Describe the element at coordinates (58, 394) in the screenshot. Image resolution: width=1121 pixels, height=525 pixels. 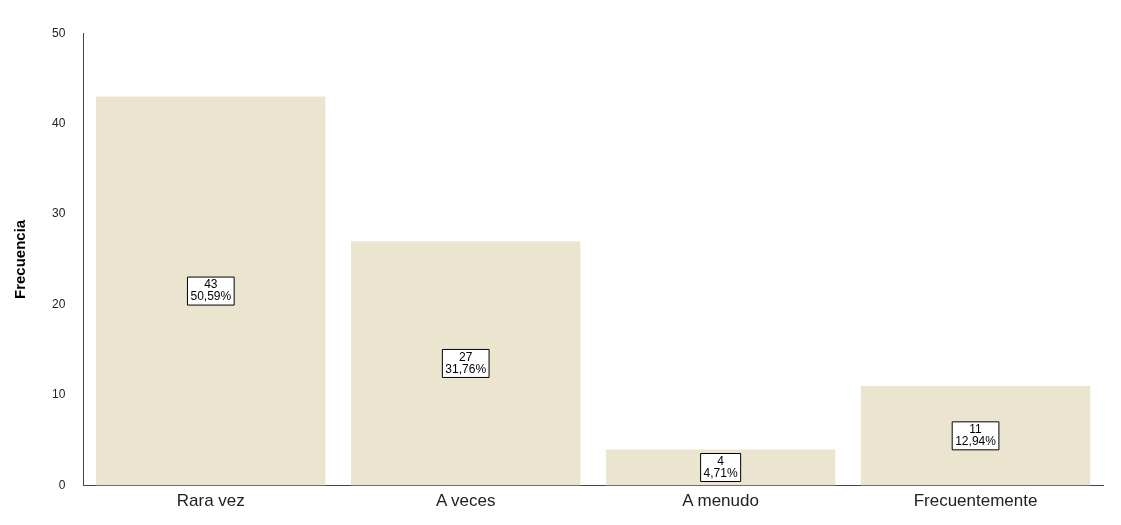
I see `y-tick-label: 10` at that location.